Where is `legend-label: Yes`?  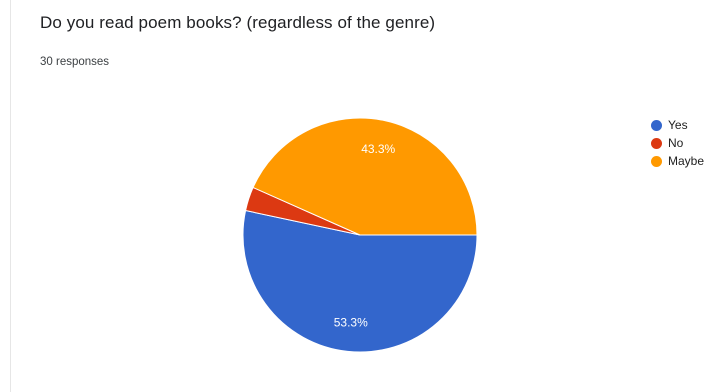 legend-label: Yes is located at coordinates (678, 125).